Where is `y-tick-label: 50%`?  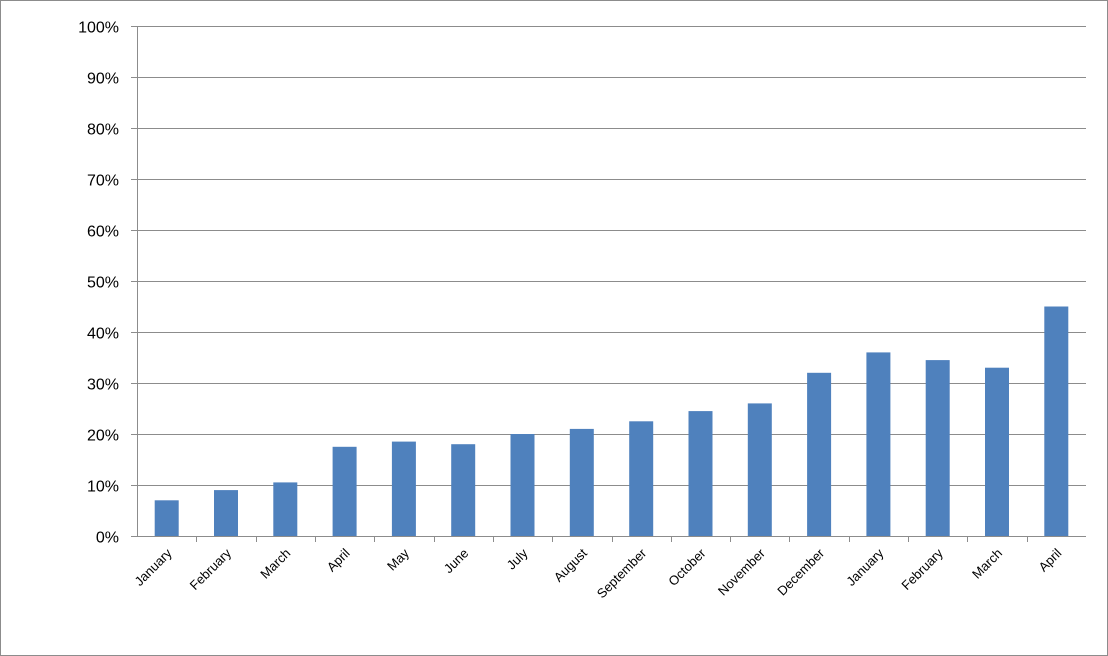 y-tick-label: 50% is located at coordinates (103, 283).